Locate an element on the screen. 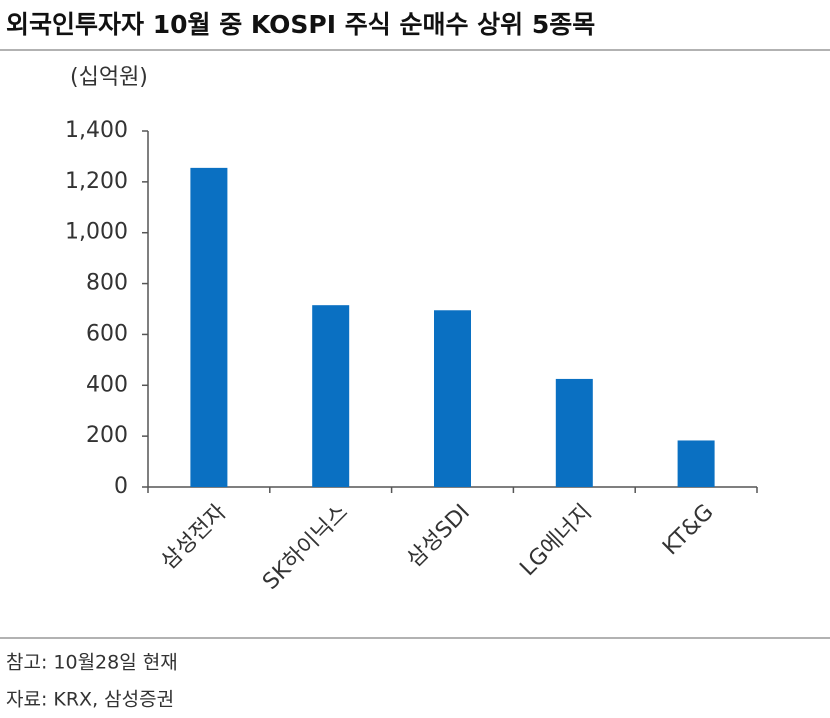 The image size is (830, 718). y-tick-label: 200 is located at coordinates (107, 435).